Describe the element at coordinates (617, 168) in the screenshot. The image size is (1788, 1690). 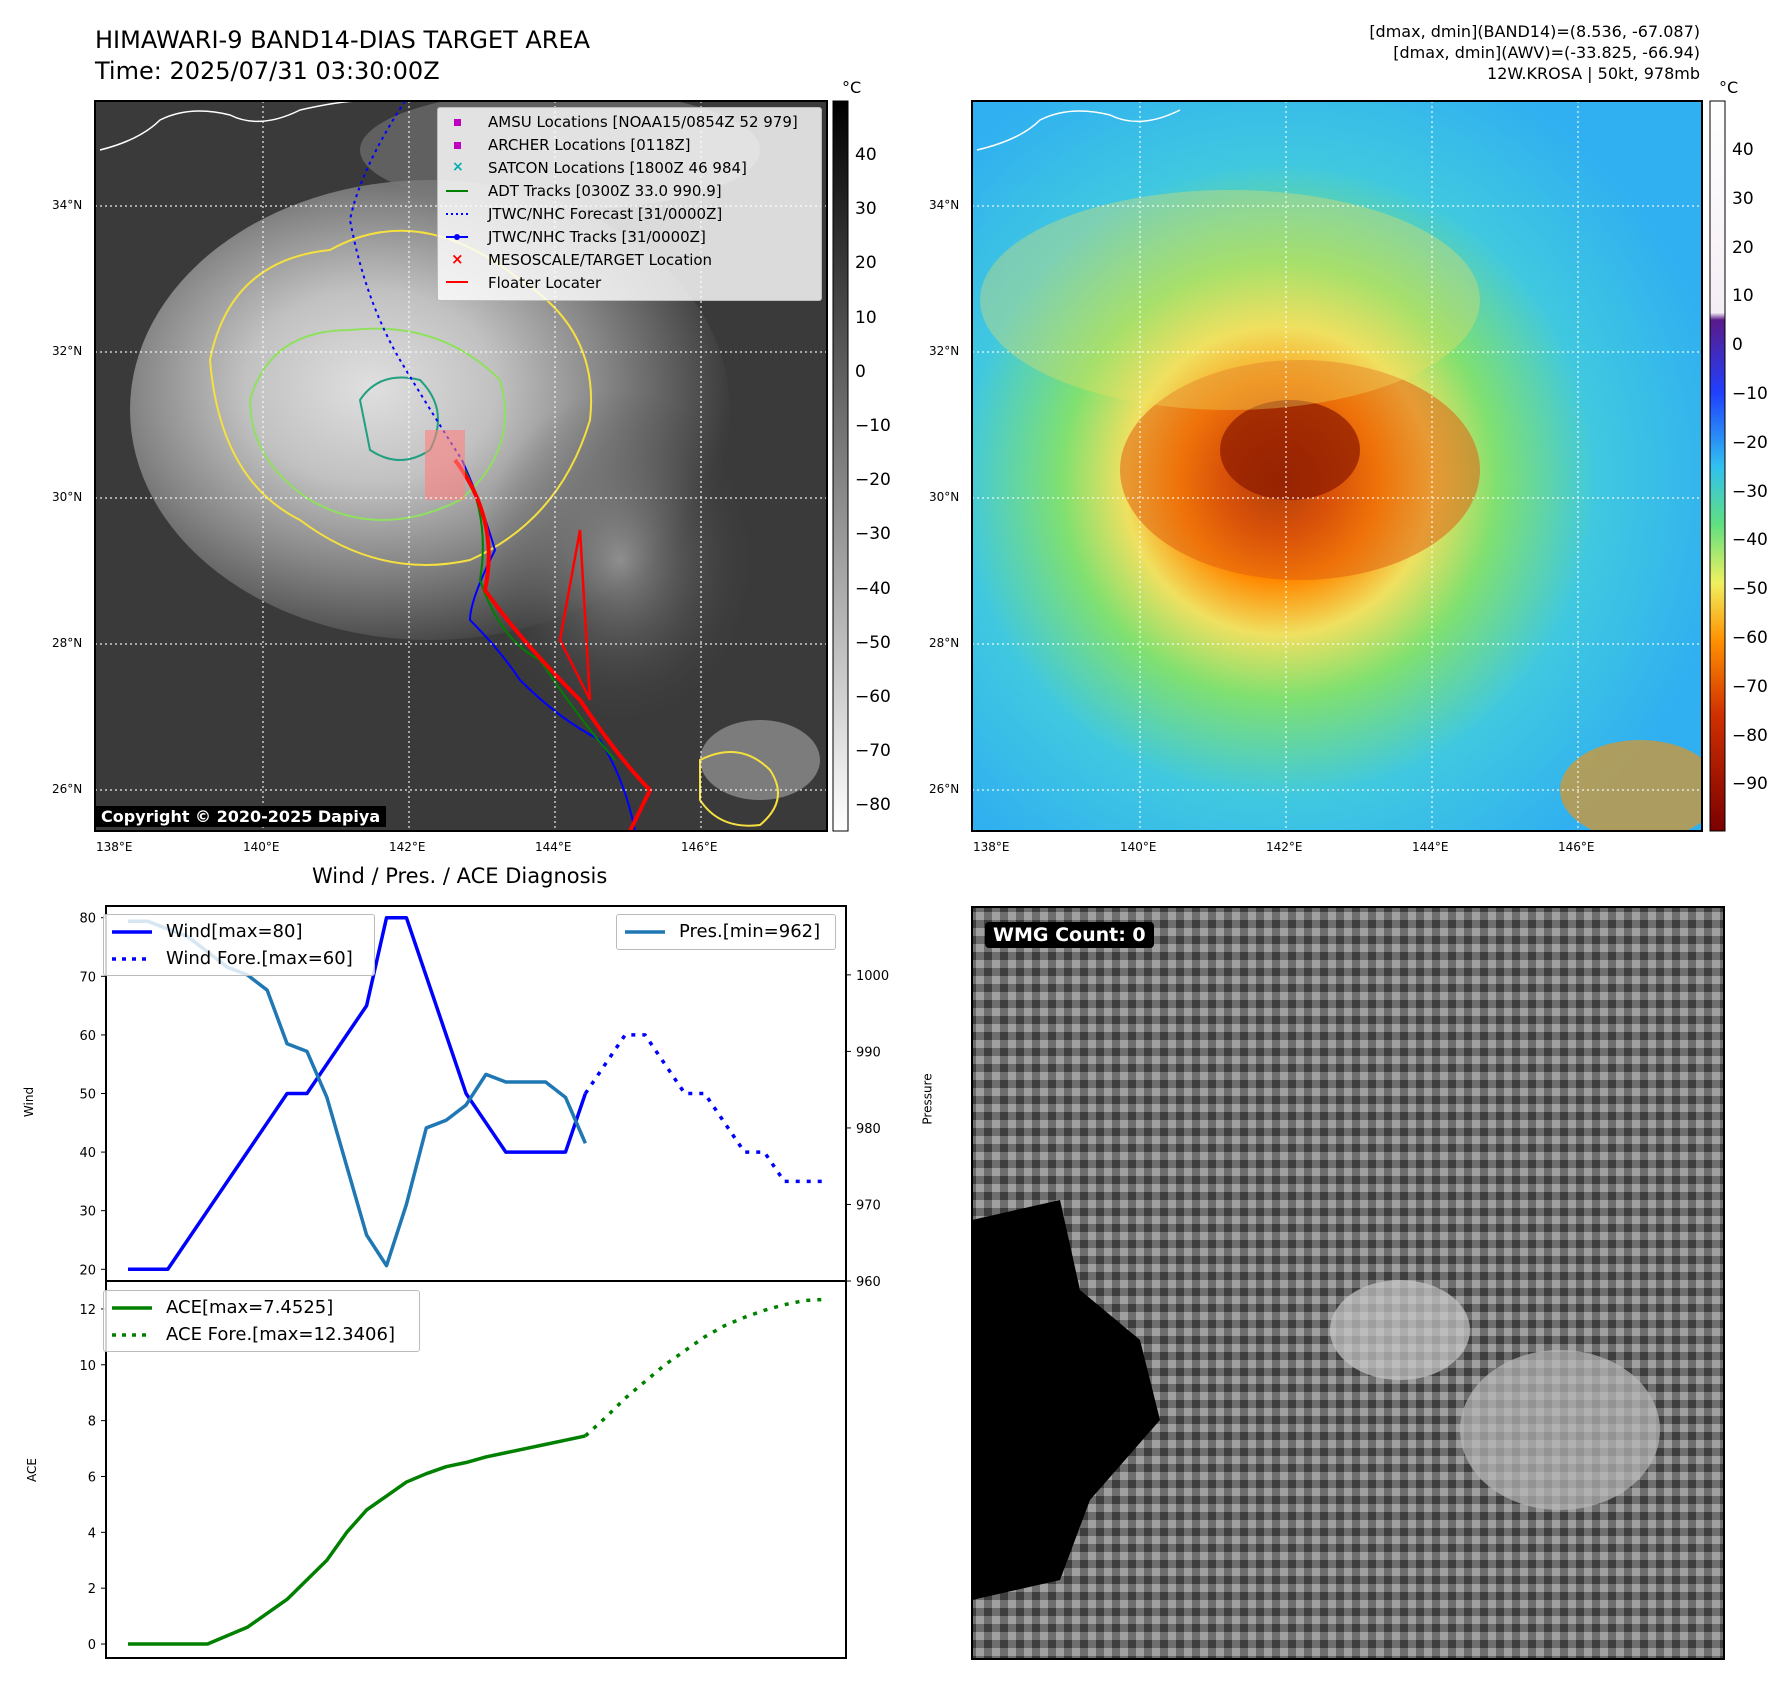
I see `legend-satcon: SATCON Locations [1800Z 46 984]` at that location.